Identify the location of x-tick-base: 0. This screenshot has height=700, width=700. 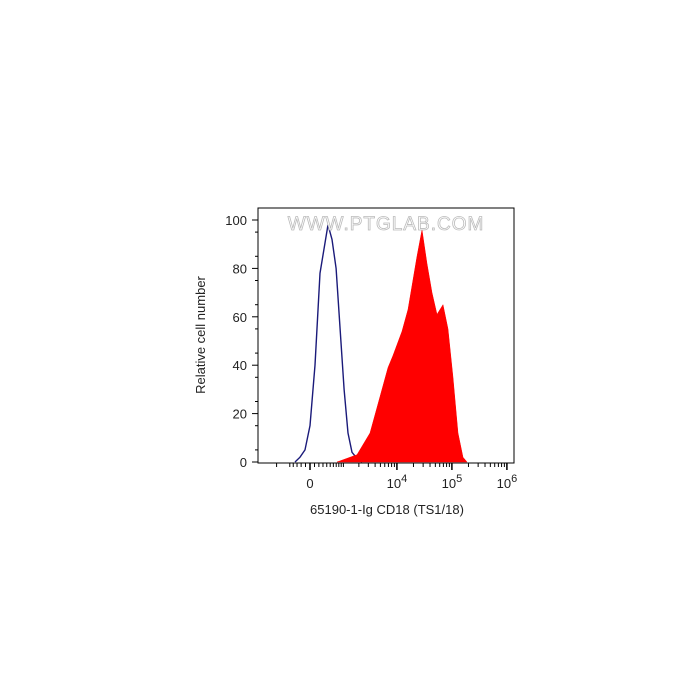
(309, 483).